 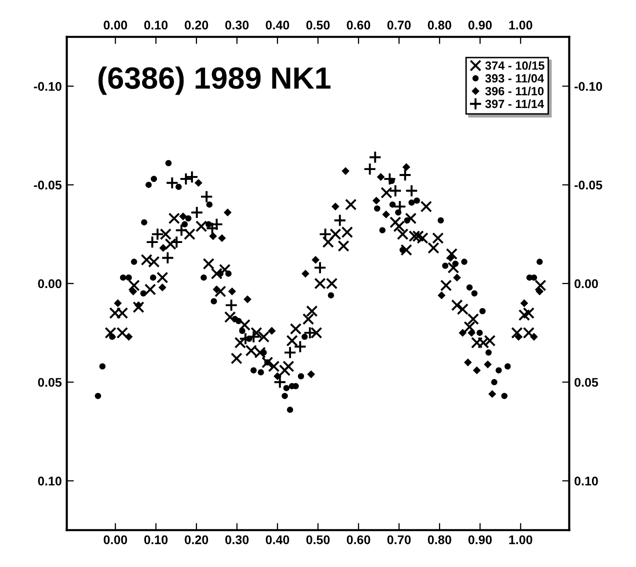 What do you see at coordinates (520, 539) in the screenshot?
I see `x-tick-label: 1.00` at bounding box center [520, 539].